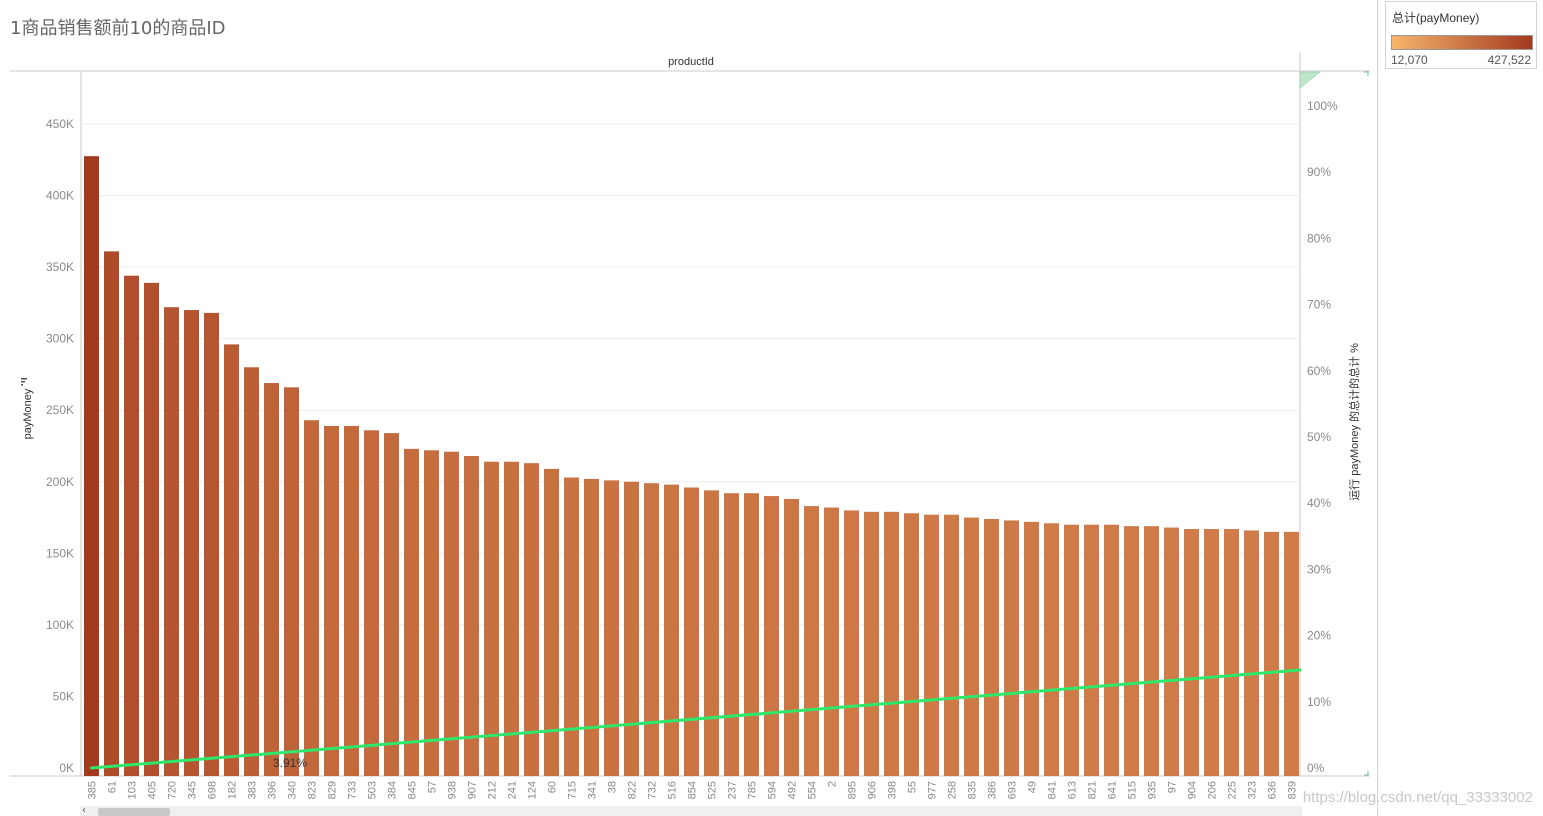 The image size is (1543, 816). Describe the element at coordinates (753, 790) in the screenshot. I see `x-tick-label: 785` at that location.